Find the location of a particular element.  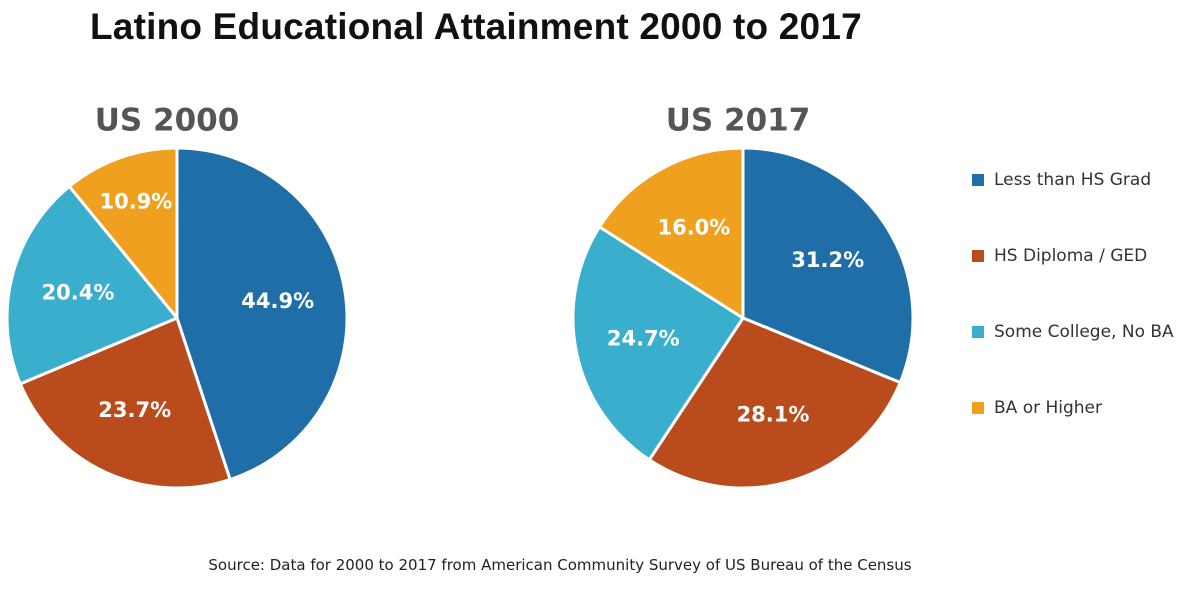

pie-title-2000: US 2000 is located at coordinates (167, 121).